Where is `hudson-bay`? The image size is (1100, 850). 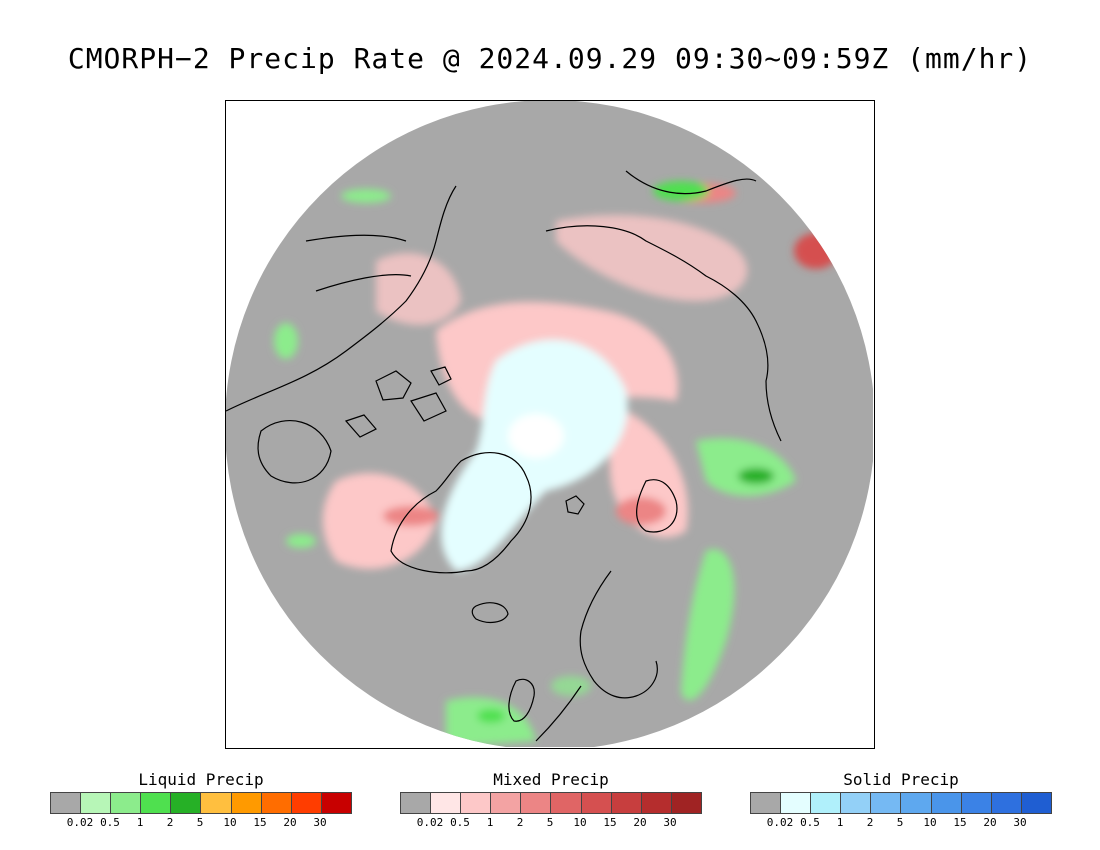
hudson-bay is located at coordinates (294, 452).